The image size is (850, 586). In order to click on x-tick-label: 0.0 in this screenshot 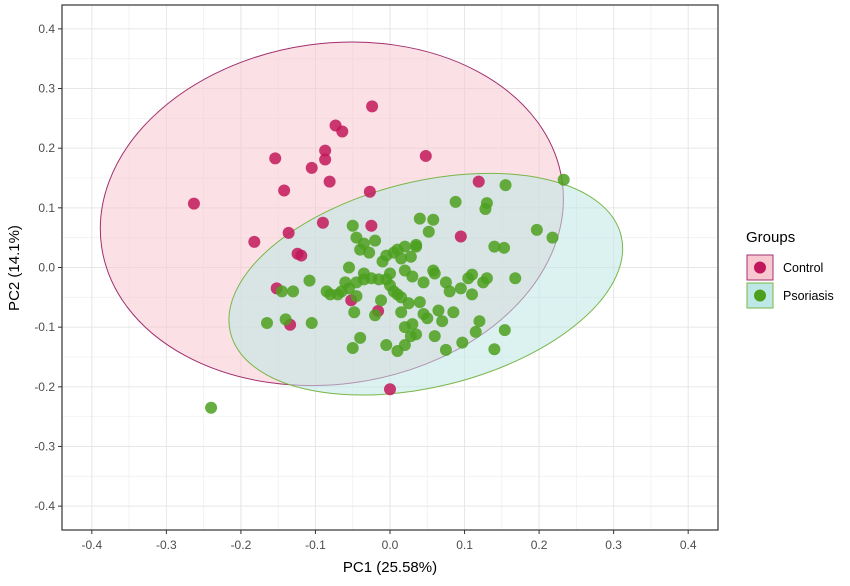, I will do `click(390, 545)`.